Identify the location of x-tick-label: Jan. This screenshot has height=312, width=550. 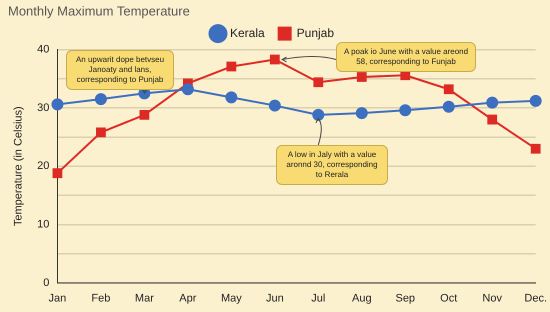
(57, 298).